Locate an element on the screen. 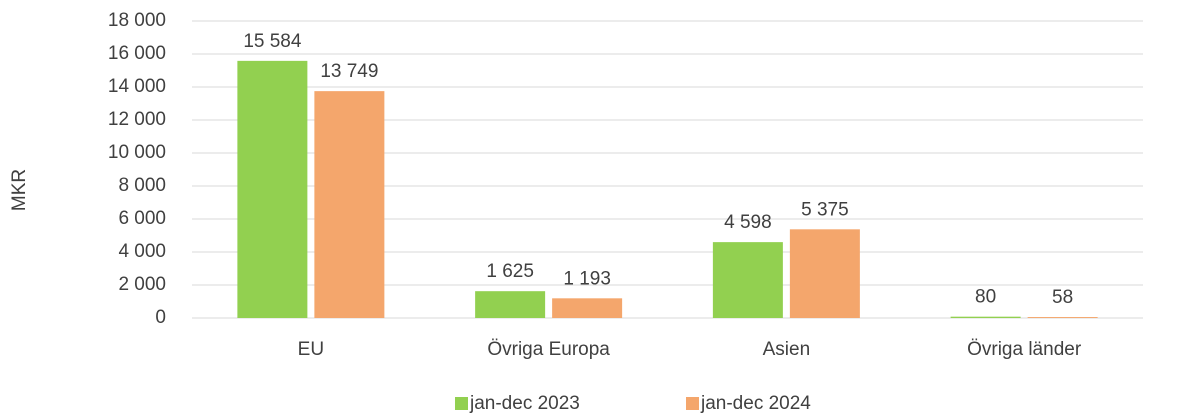 Image resolution: width=1183 pixels, height=416 pixels. y-tick-label: 8 000 is located at coordinates (142, 185).